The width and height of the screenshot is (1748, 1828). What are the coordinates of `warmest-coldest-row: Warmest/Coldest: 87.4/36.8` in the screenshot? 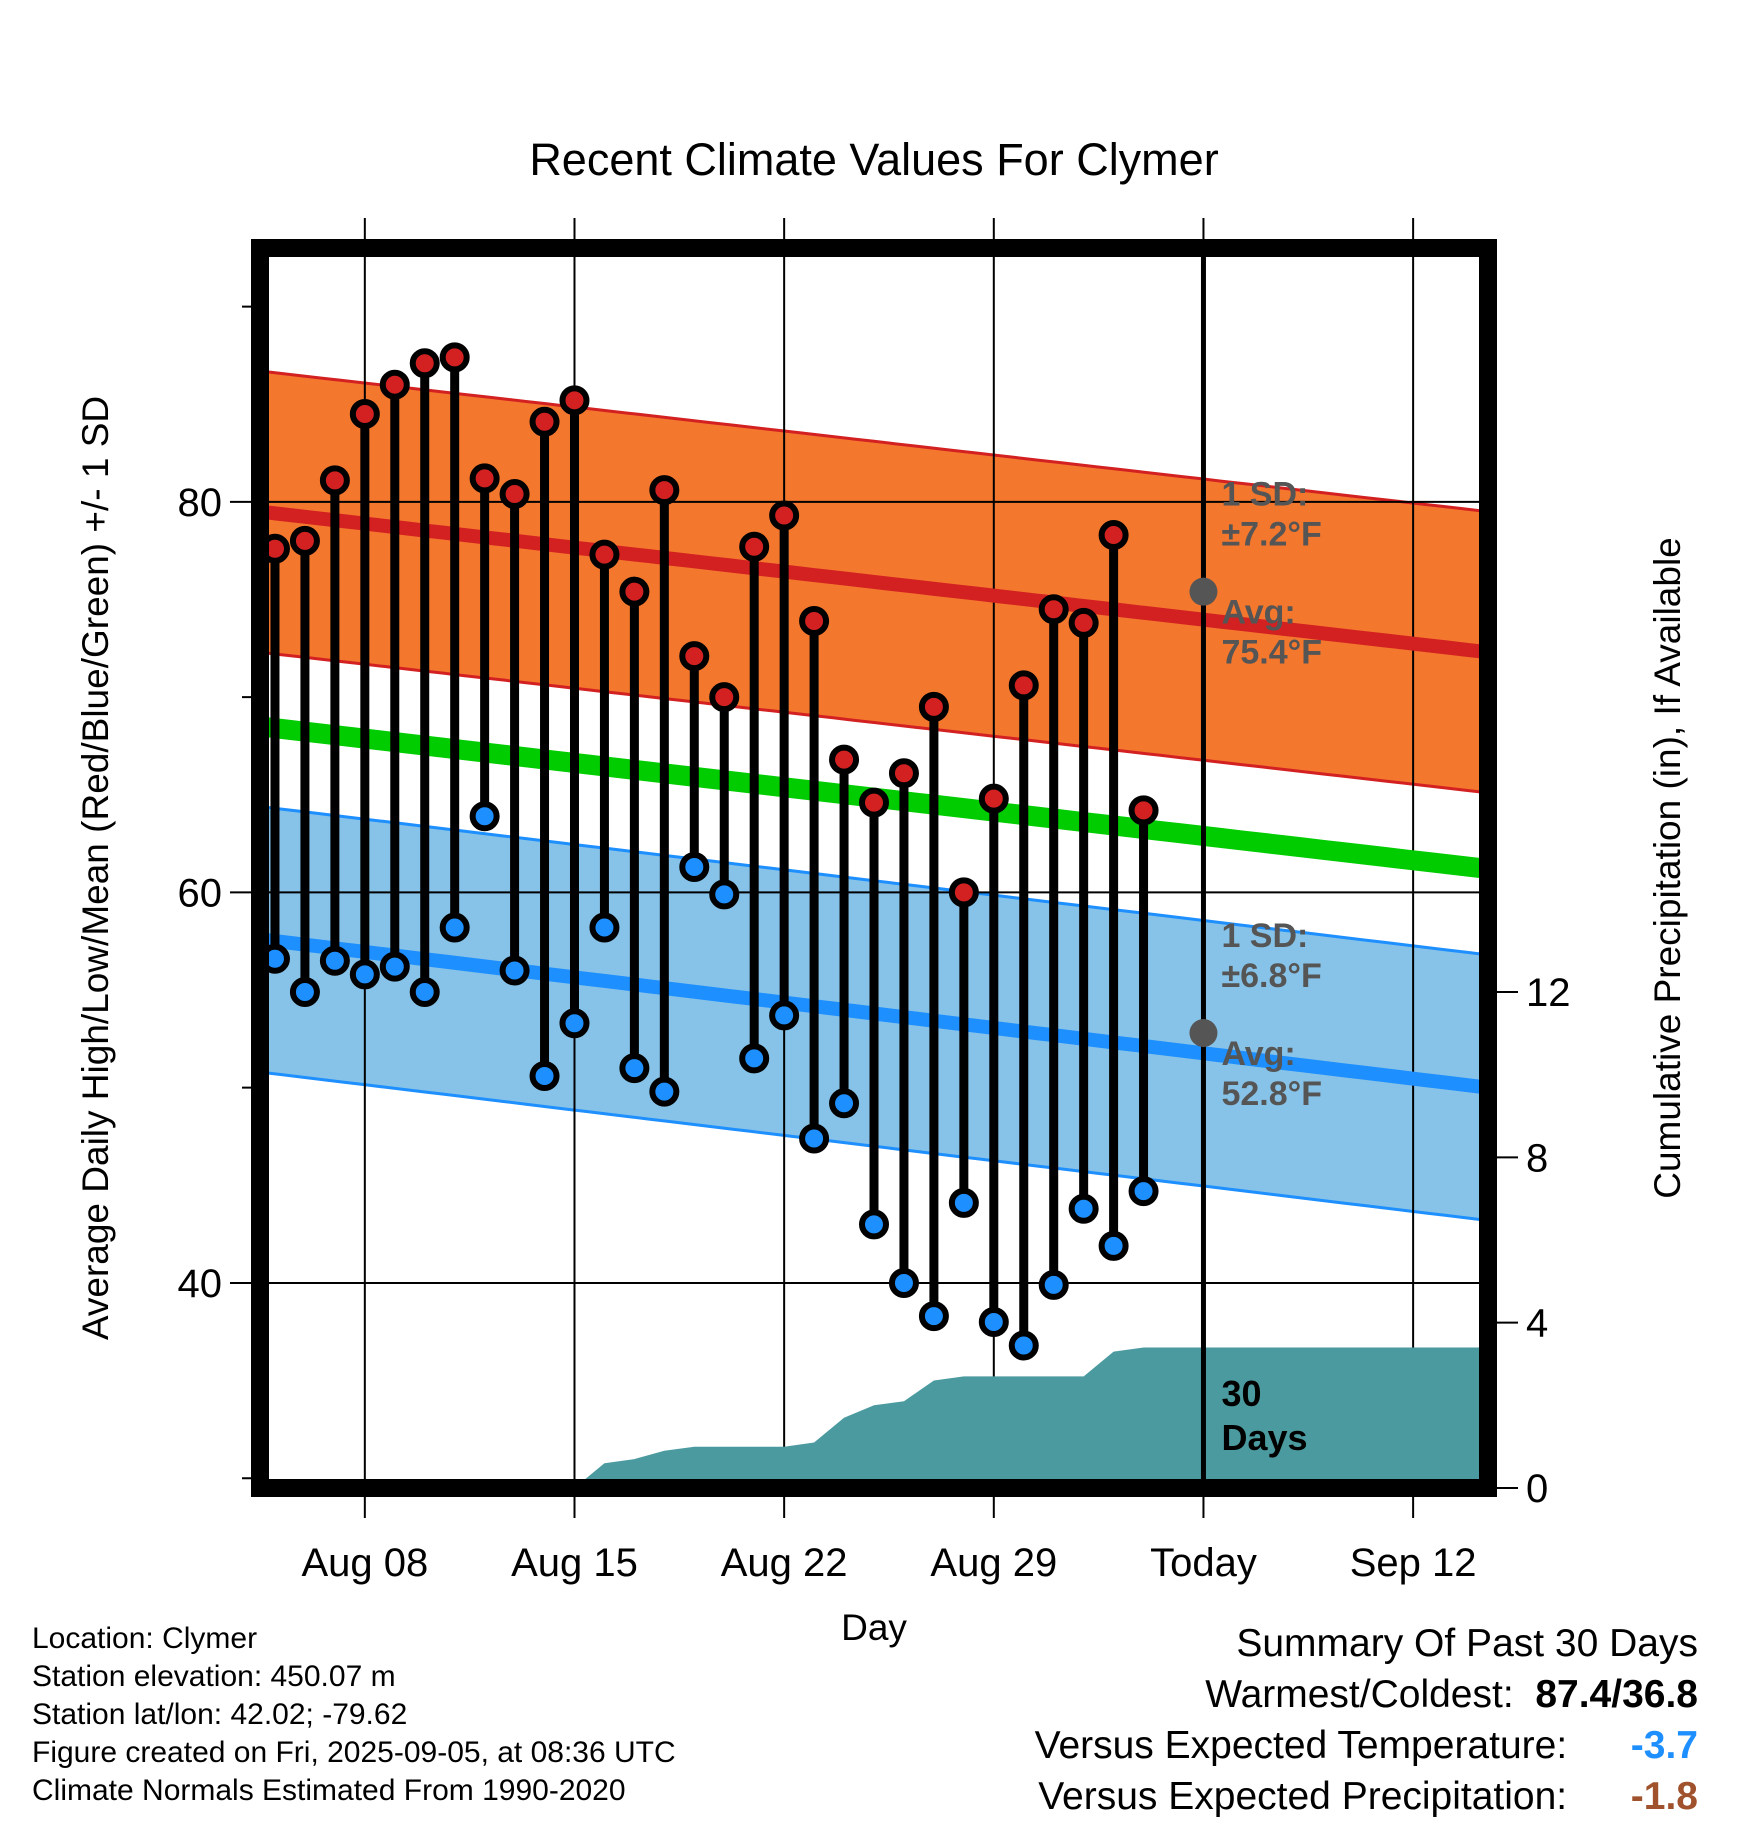 It's located at (1366, 1694).